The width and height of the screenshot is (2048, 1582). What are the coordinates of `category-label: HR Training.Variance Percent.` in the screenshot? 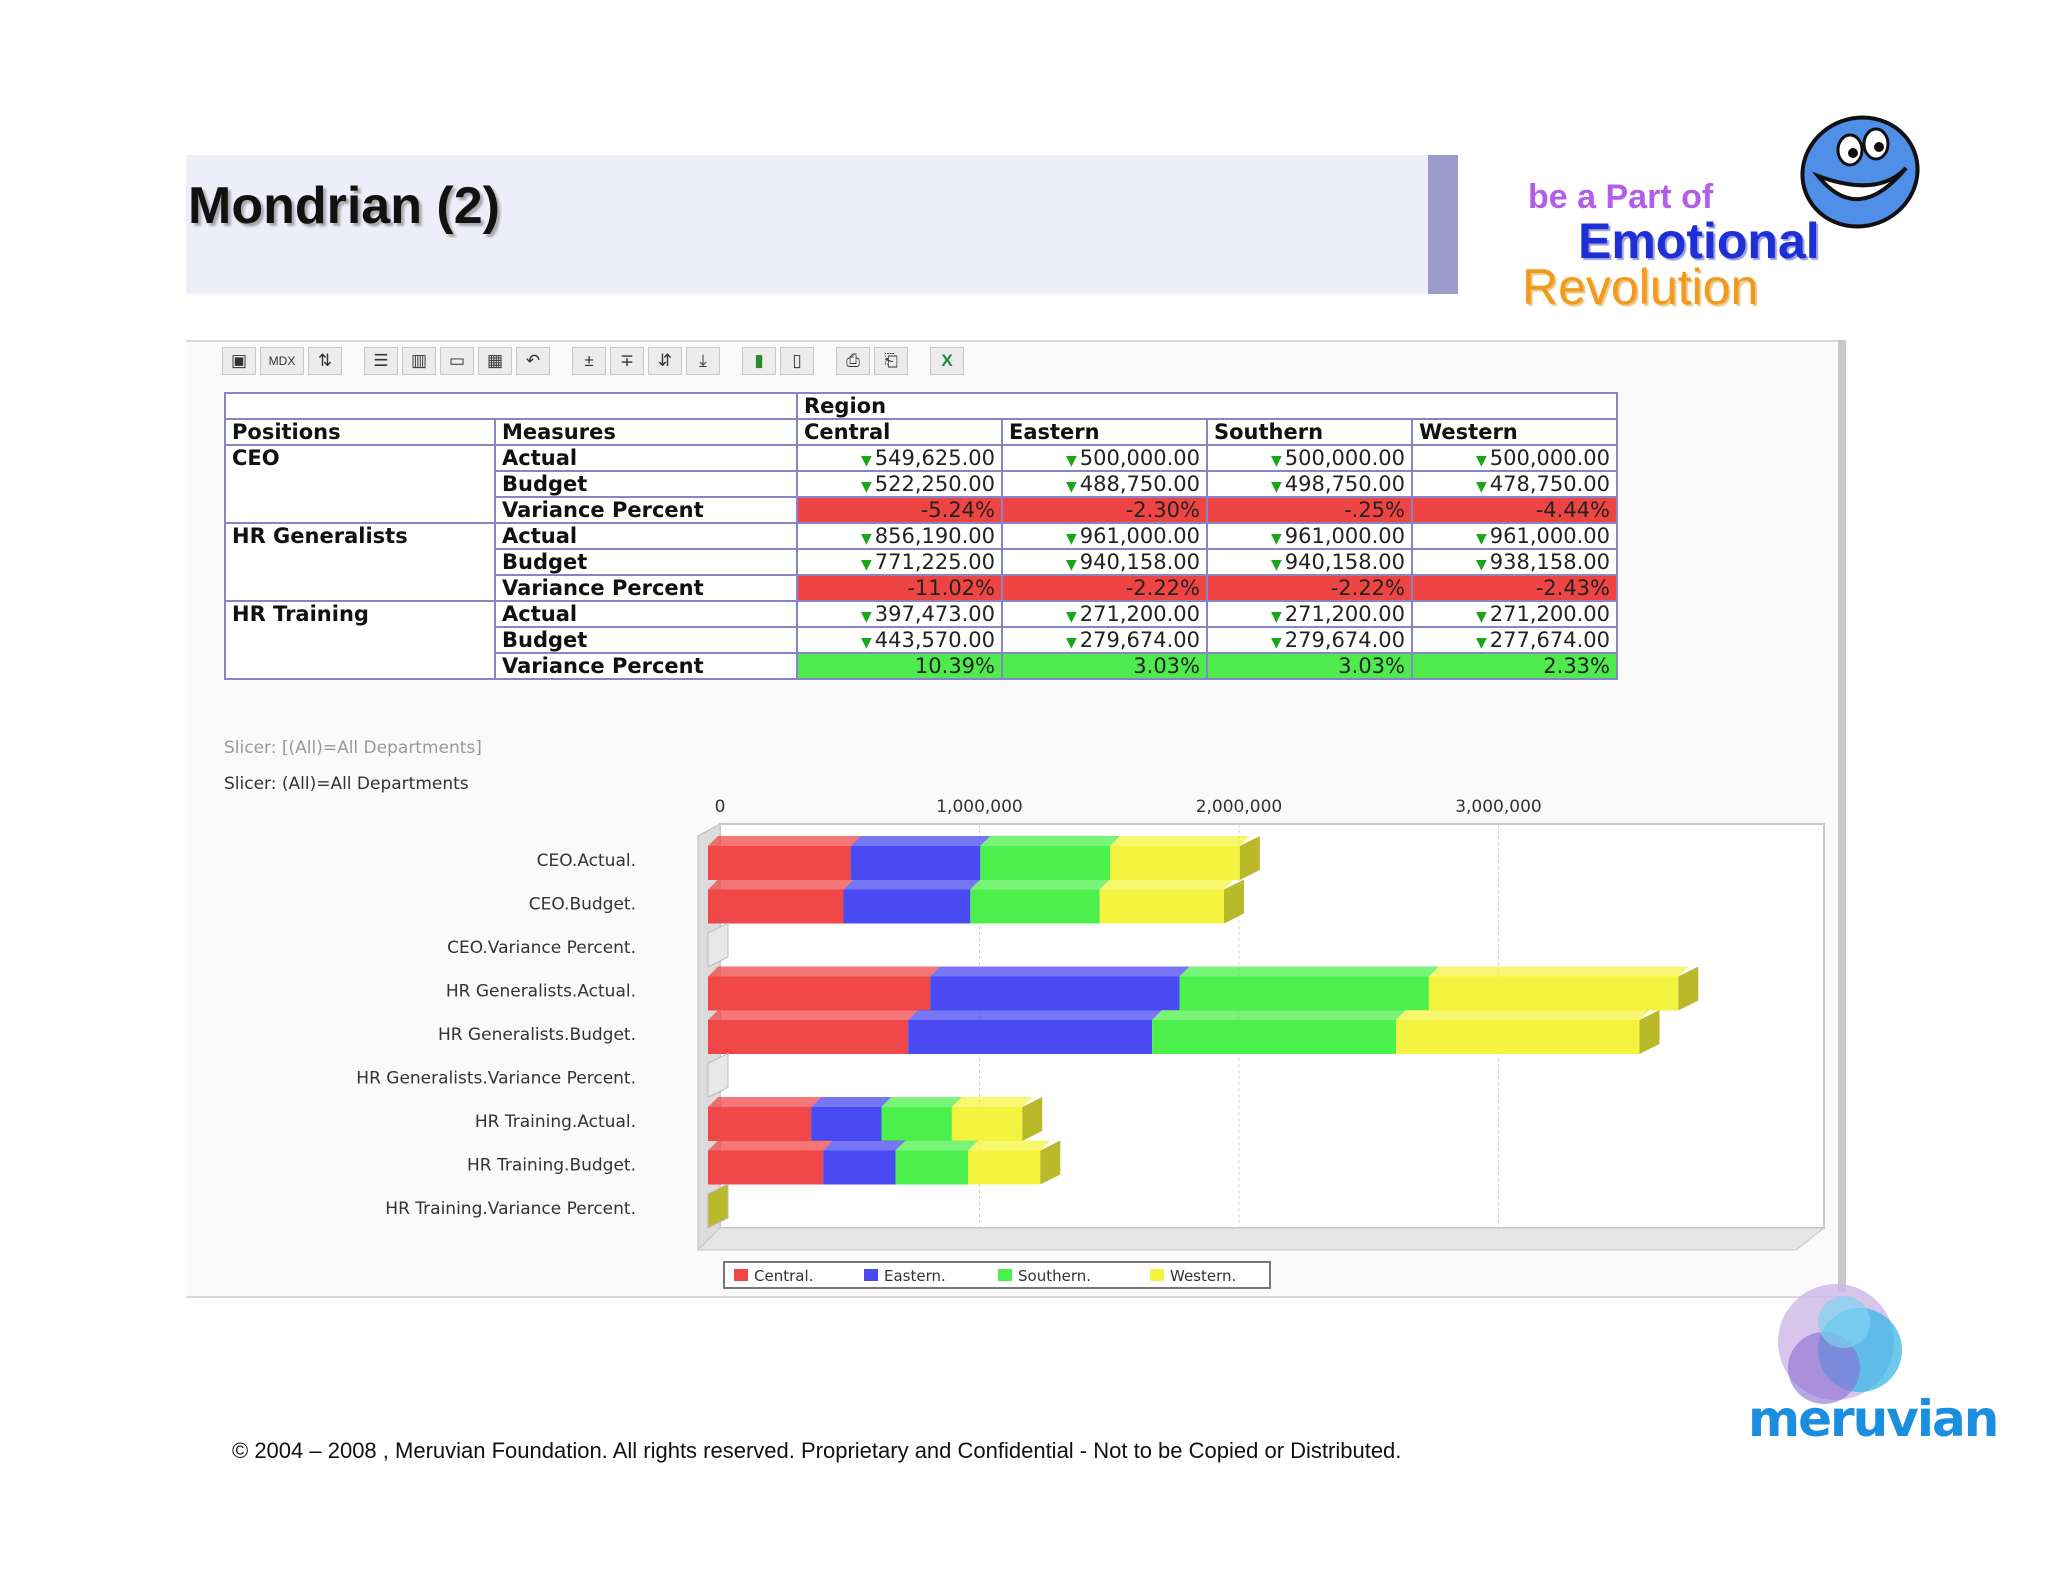 It's located at (510, 1209).